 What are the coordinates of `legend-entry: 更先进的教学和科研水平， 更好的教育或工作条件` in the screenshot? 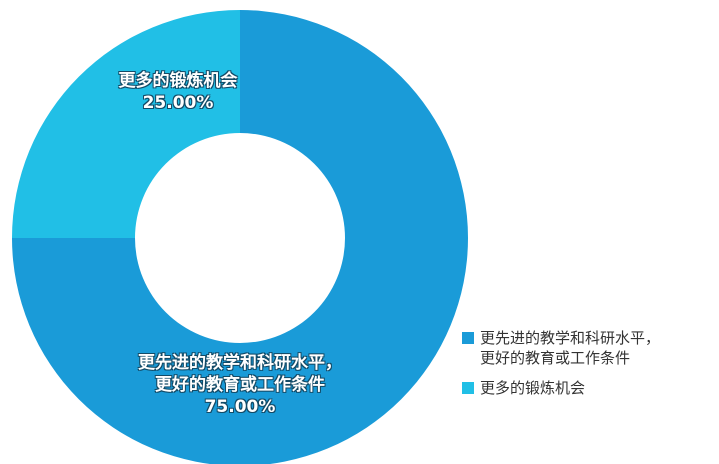 It's located at (561, 348).